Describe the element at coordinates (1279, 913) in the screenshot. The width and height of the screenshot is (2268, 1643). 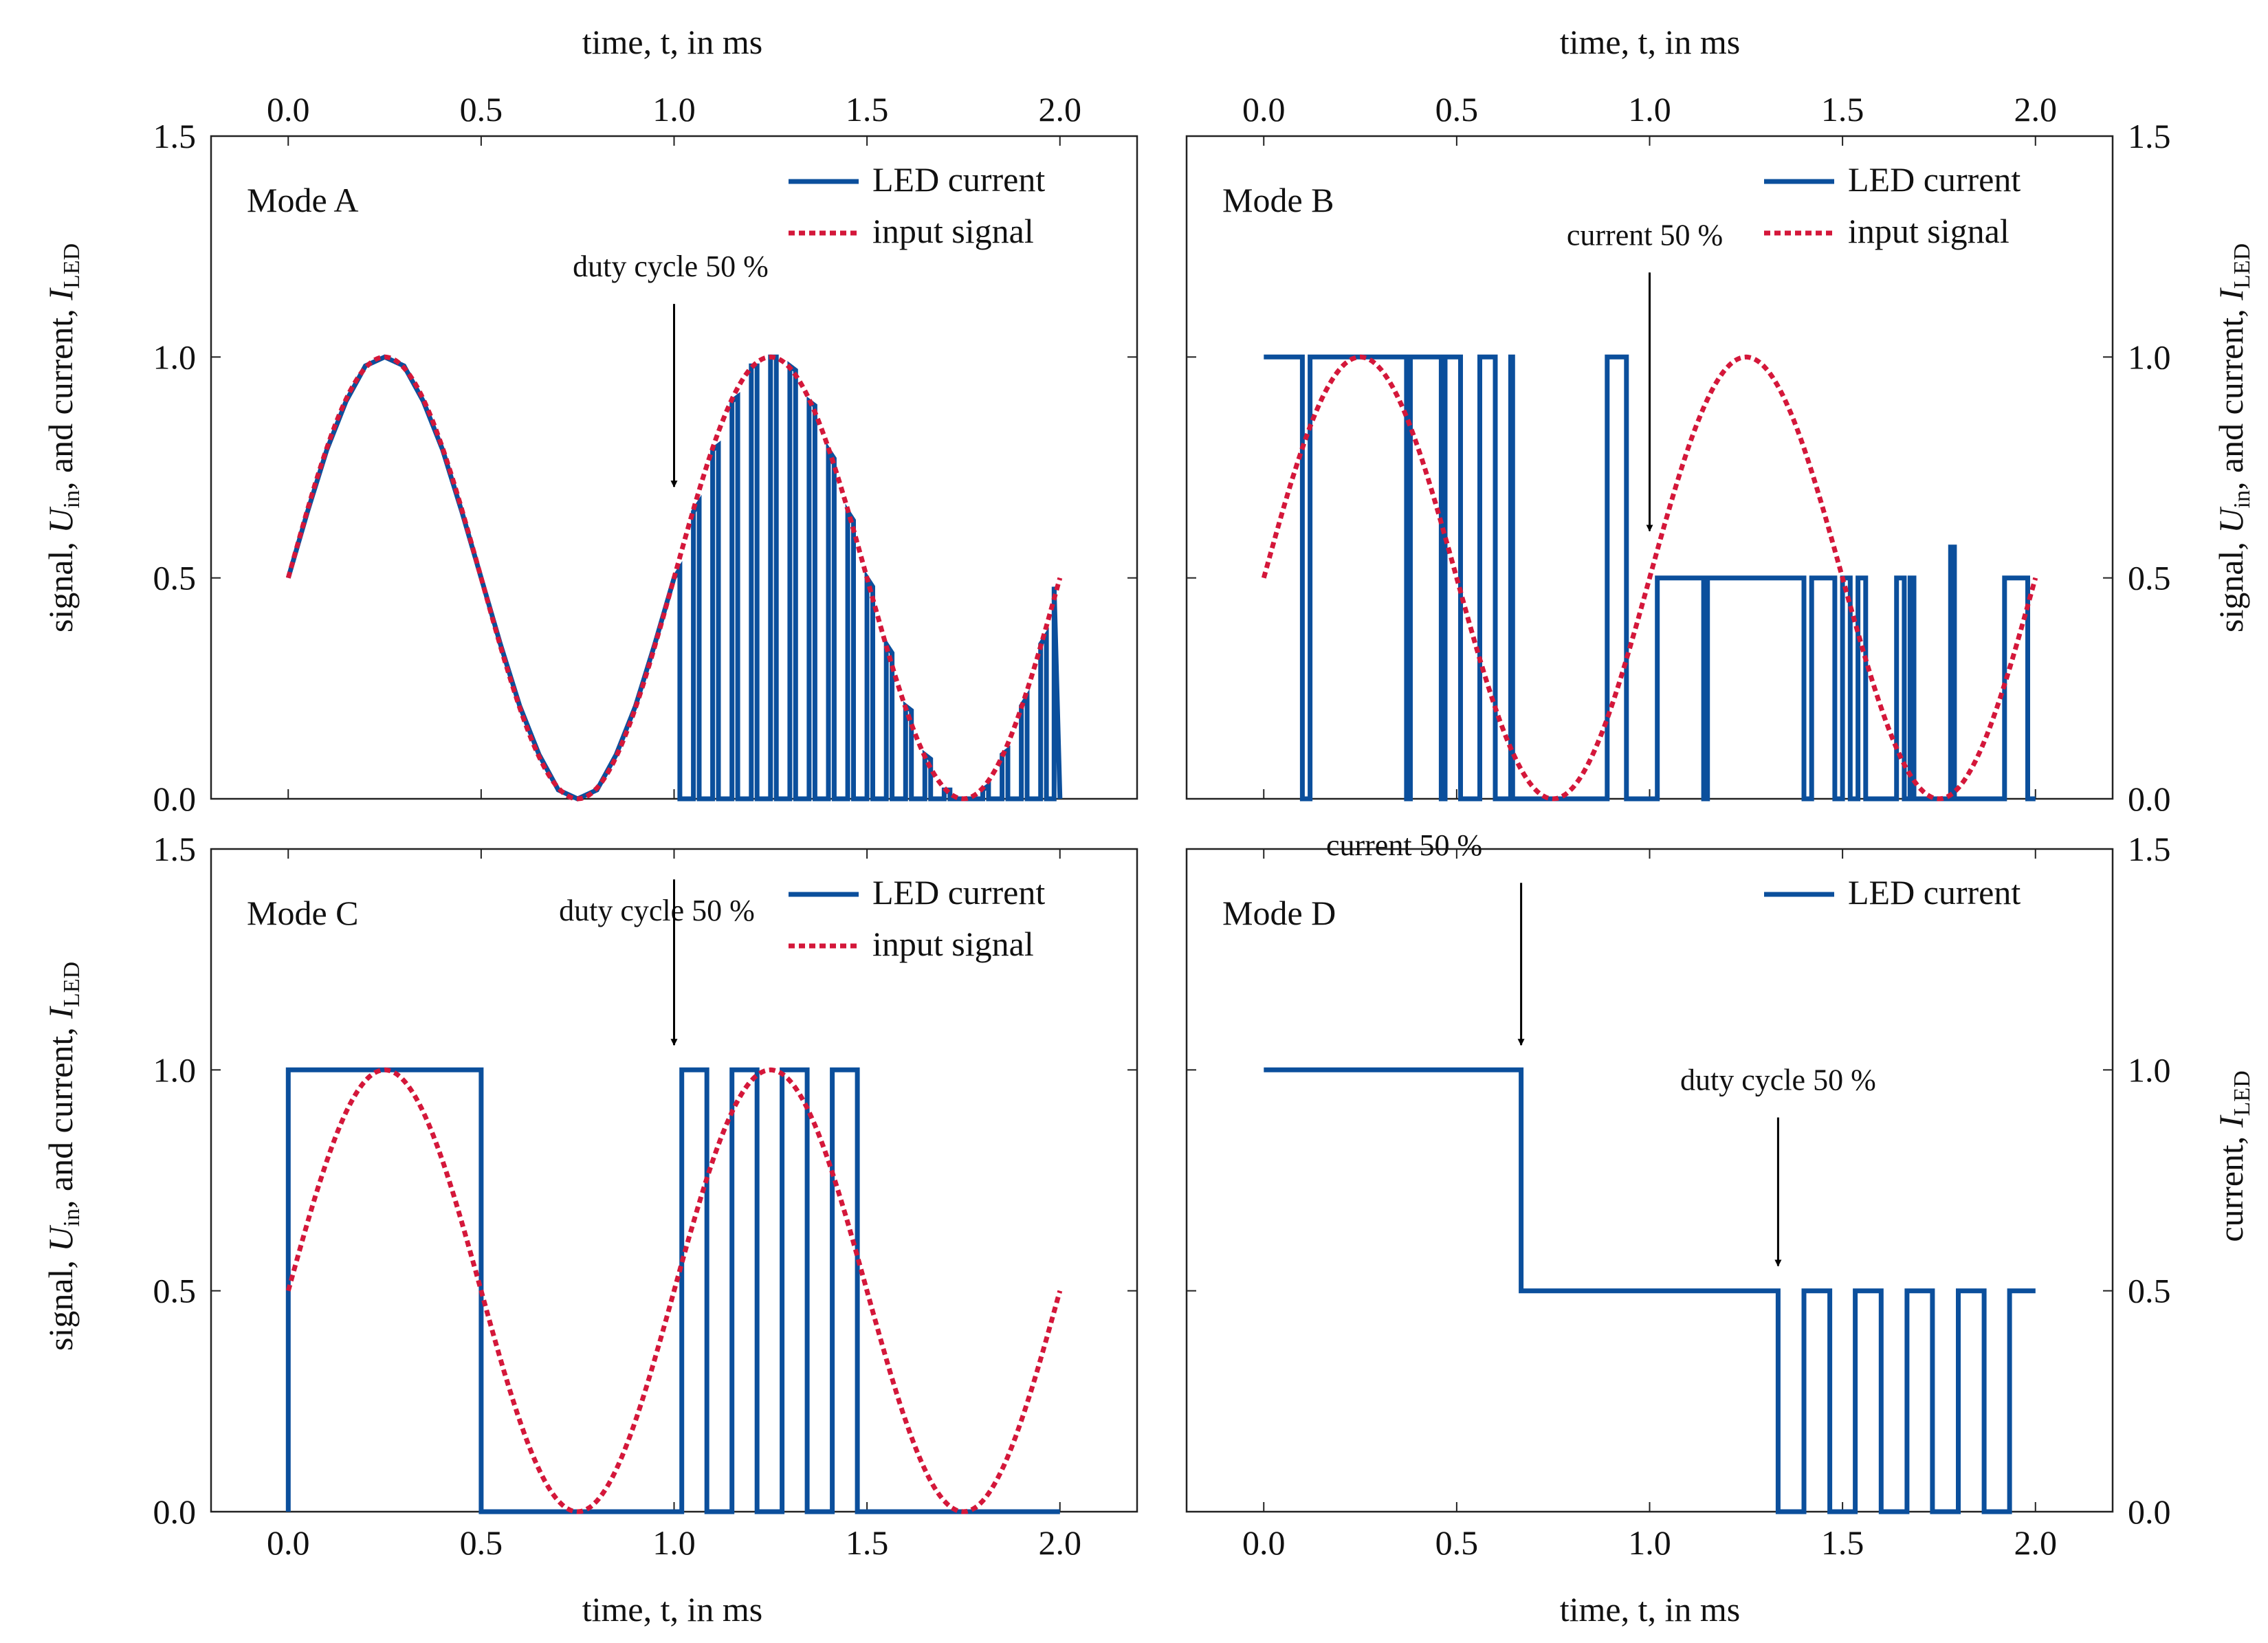
I see `panel-label: Mode D` at that location.